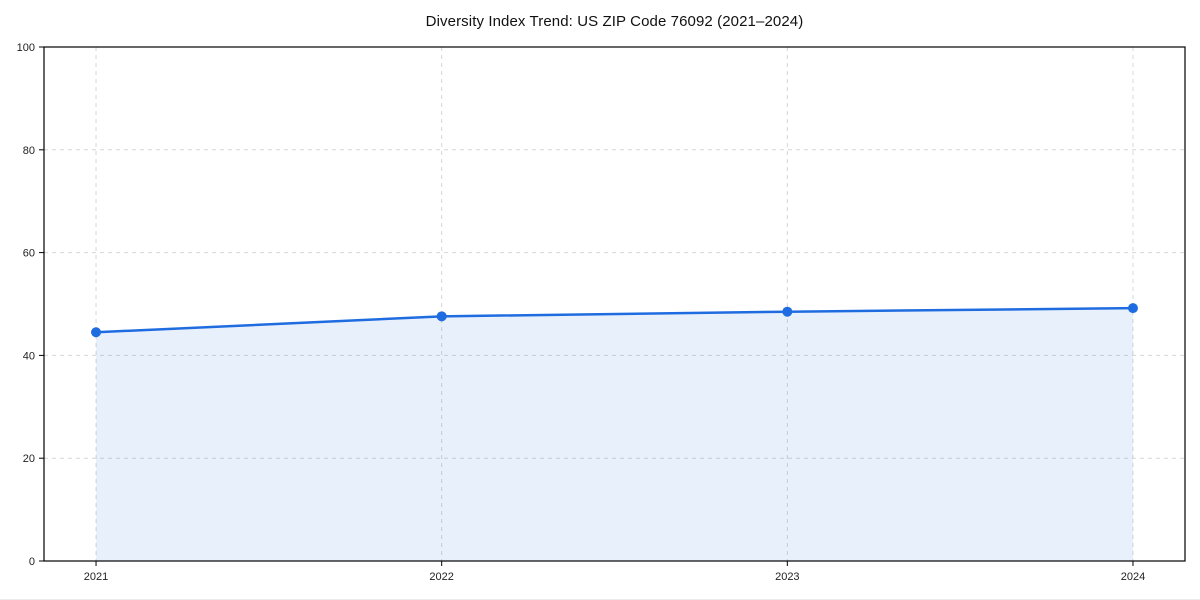  I want to click on y-tick-label: 40, so click(29, 356).